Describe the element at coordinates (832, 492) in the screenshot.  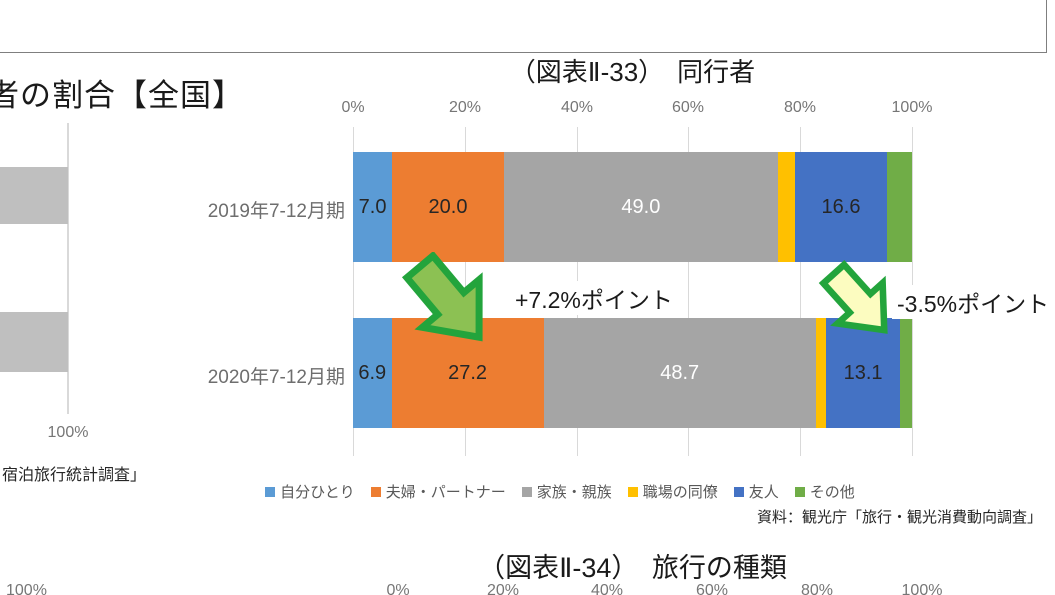
I see `legend-label: その他` at that location.